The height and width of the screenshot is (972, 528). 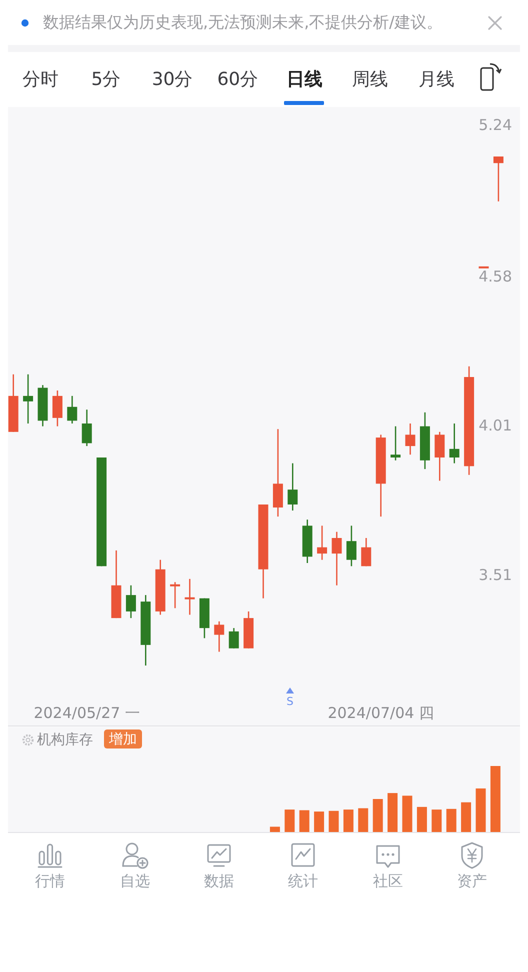 What do you see at coordinates (495, 276) in the screenshot?
I see `y-tick-label: 4.58` at bounding box center [495, 276].